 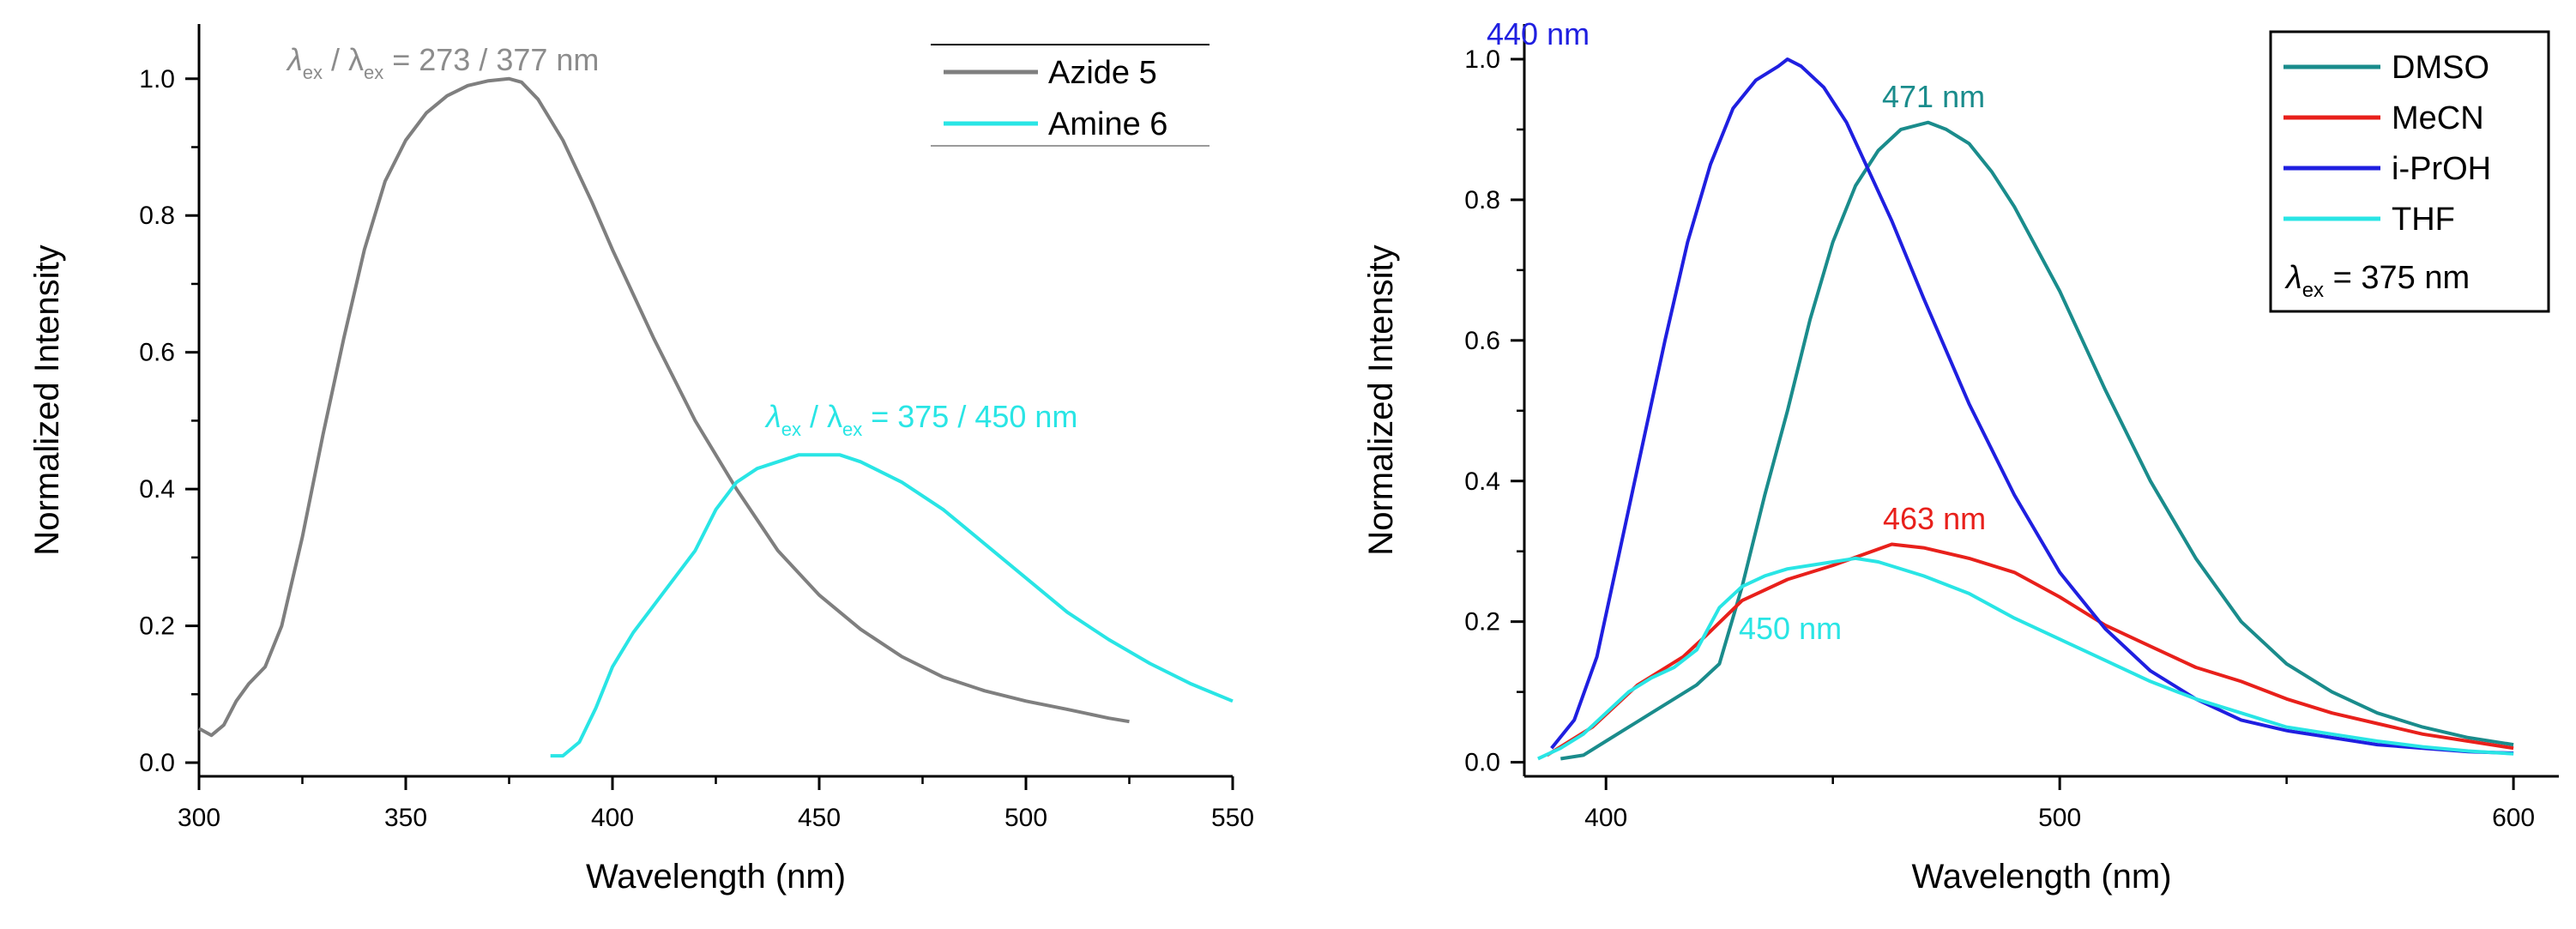 I want to click on chart0-y-tick-label: 0.8, so click(x=157, y=216).